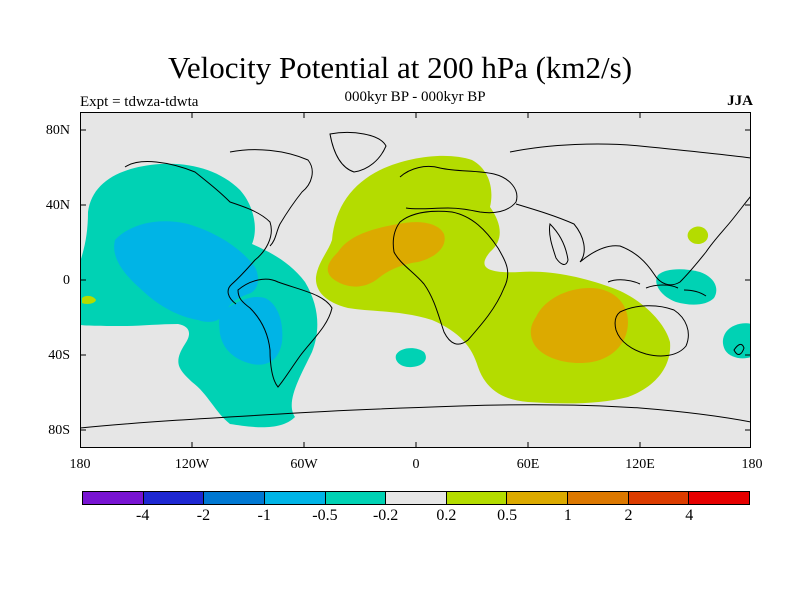  What do you see at coordinates (689, 515) in the screenshot?
I see `colorbar-label: 4` at bounding box center [689, 515].